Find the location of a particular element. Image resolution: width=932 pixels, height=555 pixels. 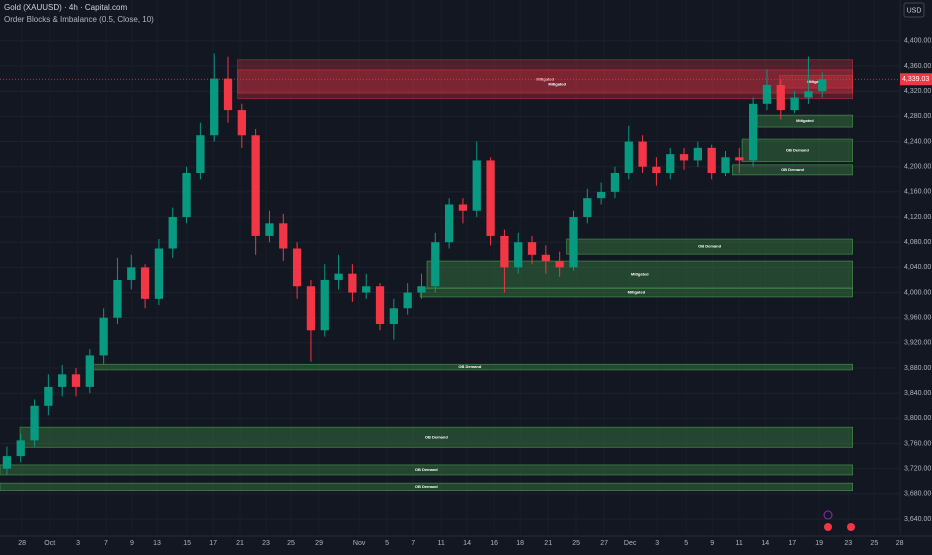

x-tick-label: Nov is located at coordinates (359, 543).